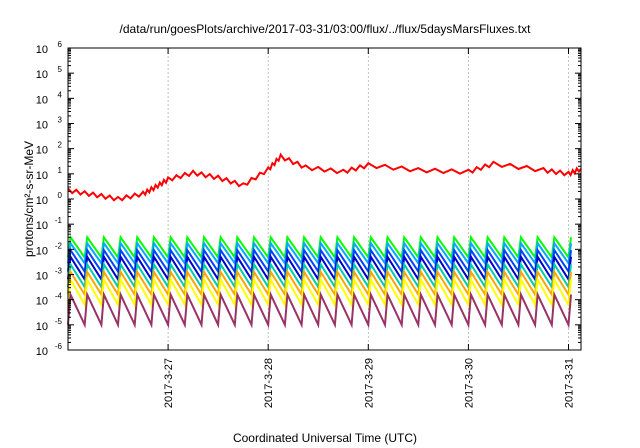  Describe the element at coordinates (49, 325) in the screenshot. I see `y-tick-label: 10 -5` at that location.